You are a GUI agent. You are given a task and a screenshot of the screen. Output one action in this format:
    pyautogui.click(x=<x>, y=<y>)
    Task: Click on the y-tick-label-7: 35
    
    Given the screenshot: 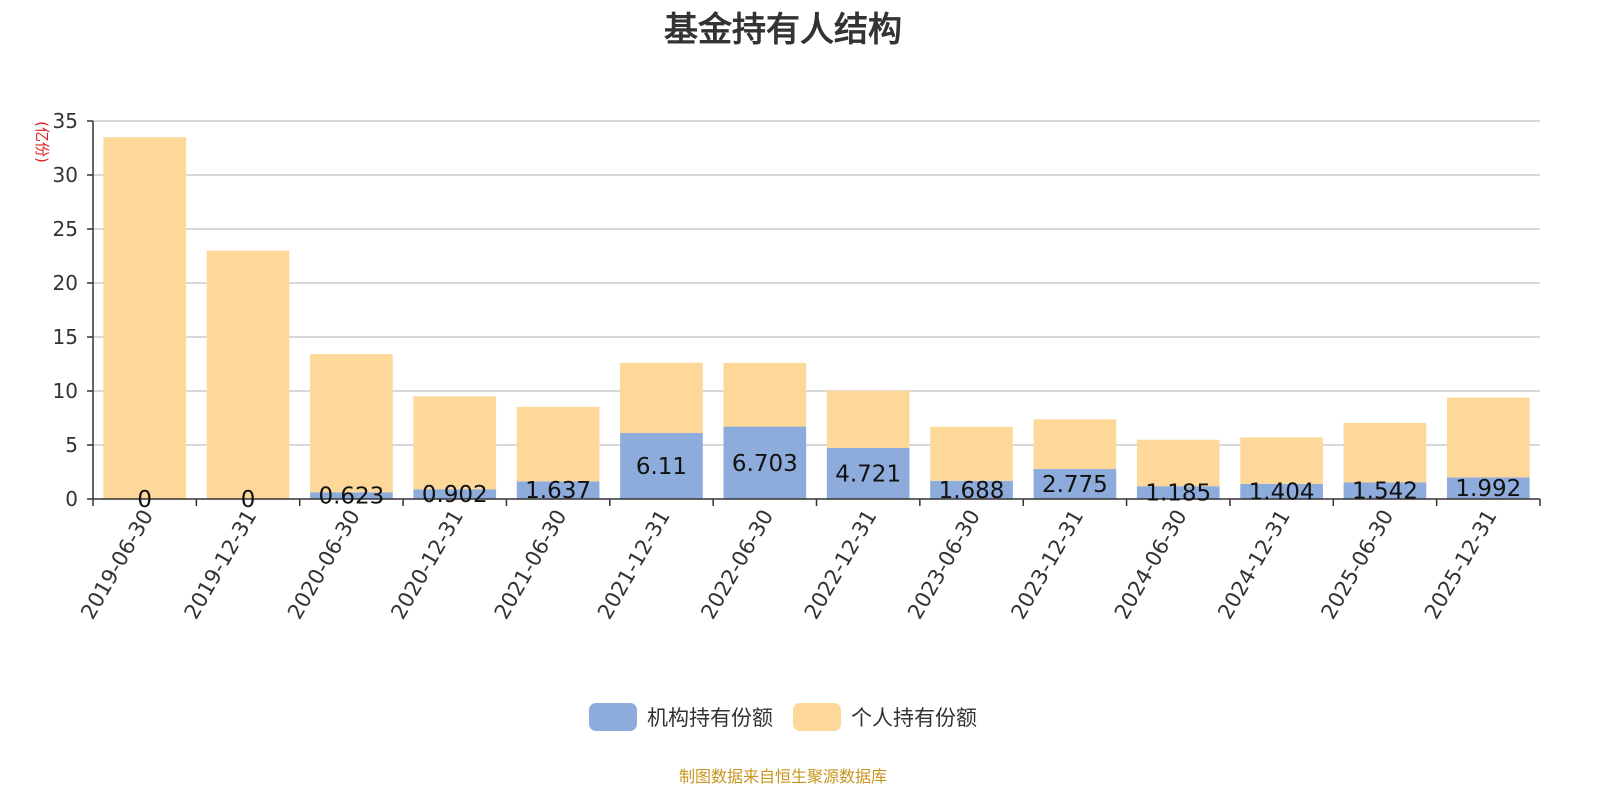 What is the action you would take?
    pyautogui.click(x=65, y=121)
    